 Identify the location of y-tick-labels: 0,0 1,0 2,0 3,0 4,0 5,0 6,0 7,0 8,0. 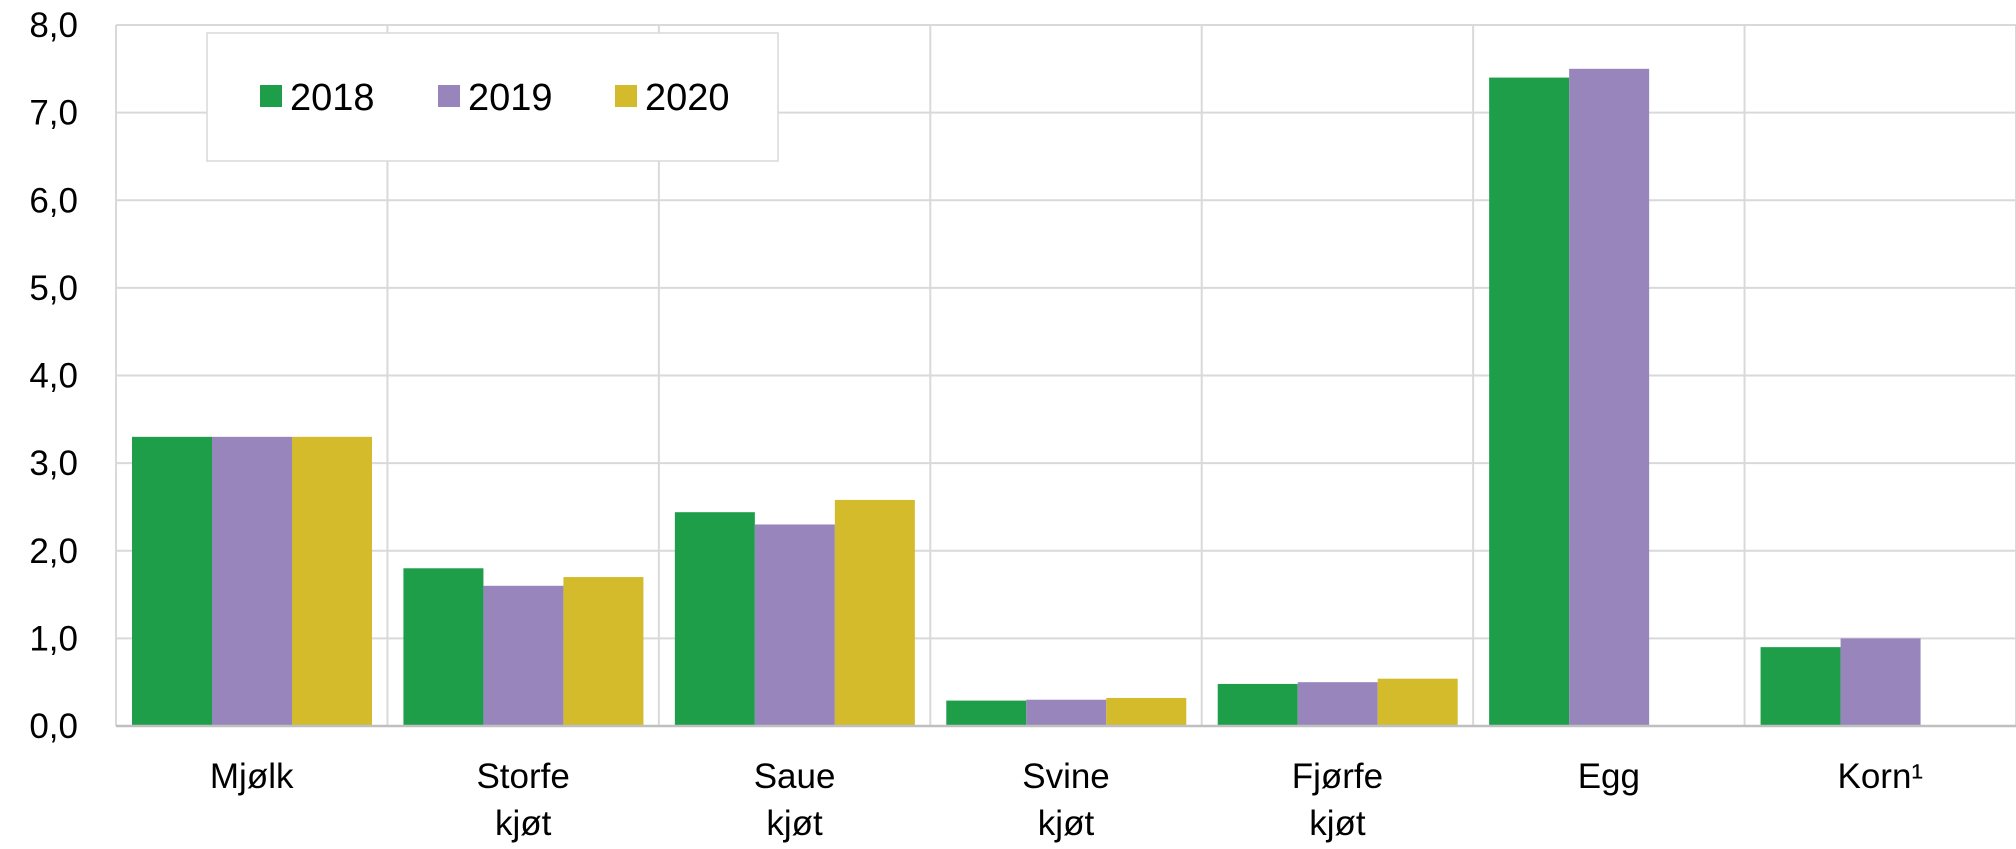
(53, 376).